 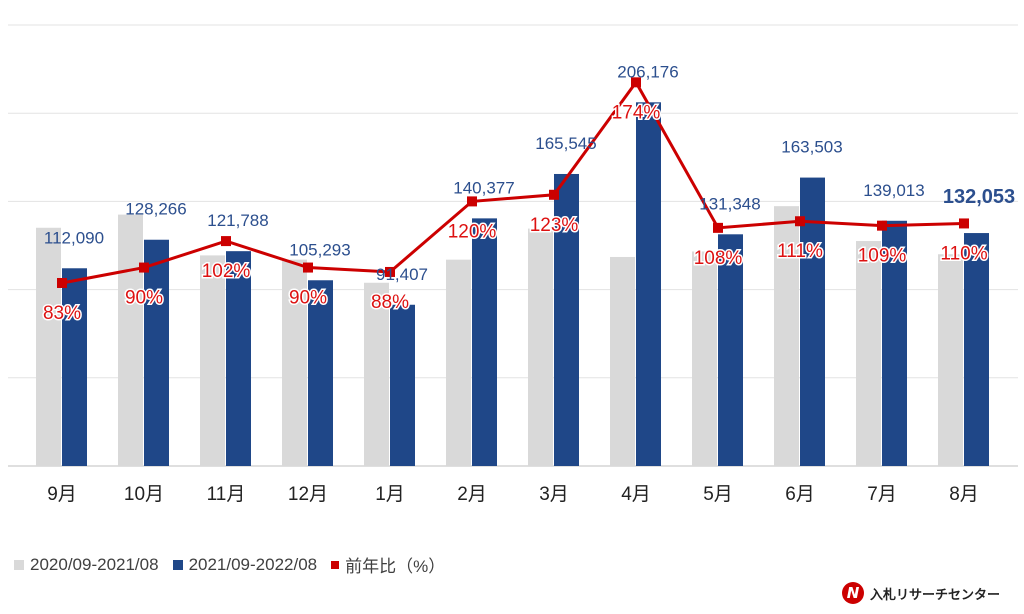 I want to click on x-tick-label: 9月, so click(x=62, y=494).